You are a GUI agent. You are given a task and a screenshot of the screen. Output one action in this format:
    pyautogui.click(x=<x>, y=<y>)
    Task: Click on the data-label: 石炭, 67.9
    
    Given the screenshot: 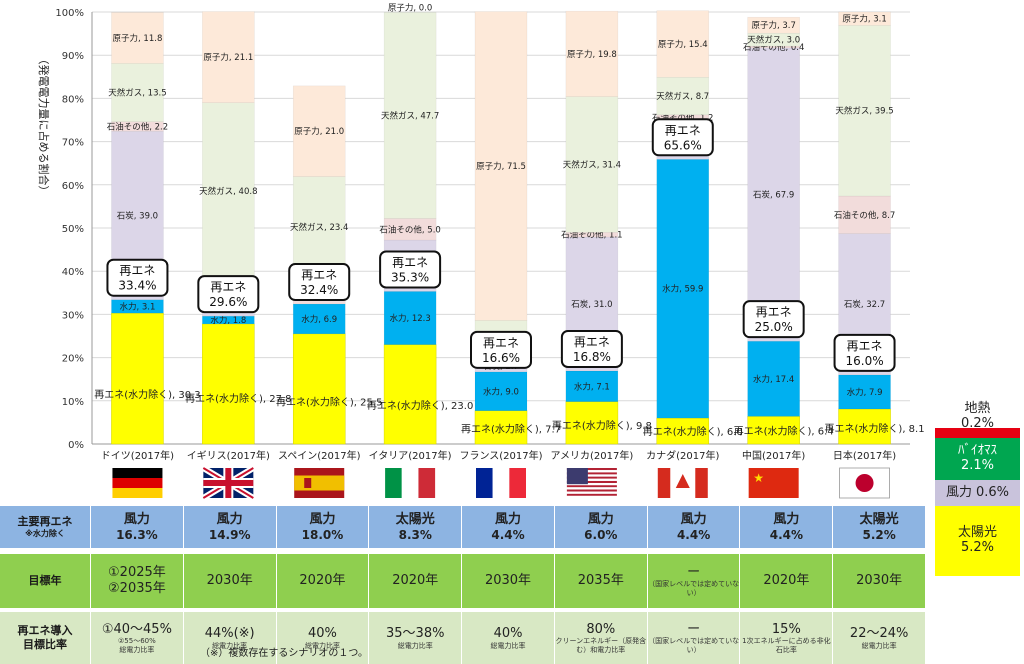 What is the action you would take?
    pyautogui.click(x=773, y=196)
    